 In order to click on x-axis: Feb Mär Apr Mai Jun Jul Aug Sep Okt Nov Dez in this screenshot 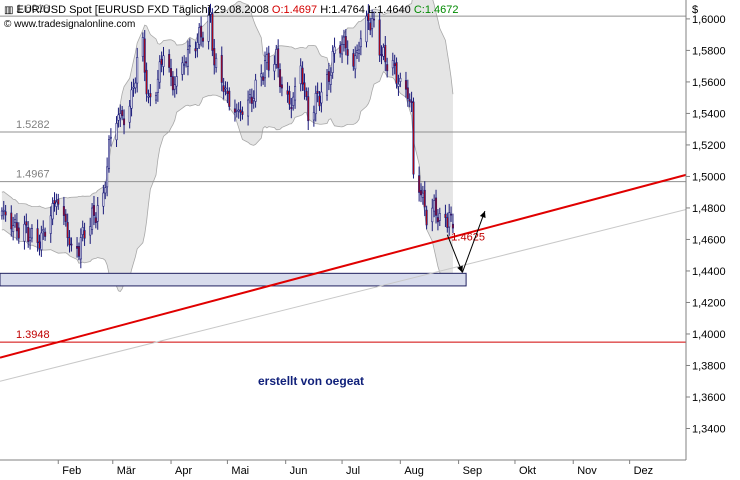, I will do `click(355, 468)`.